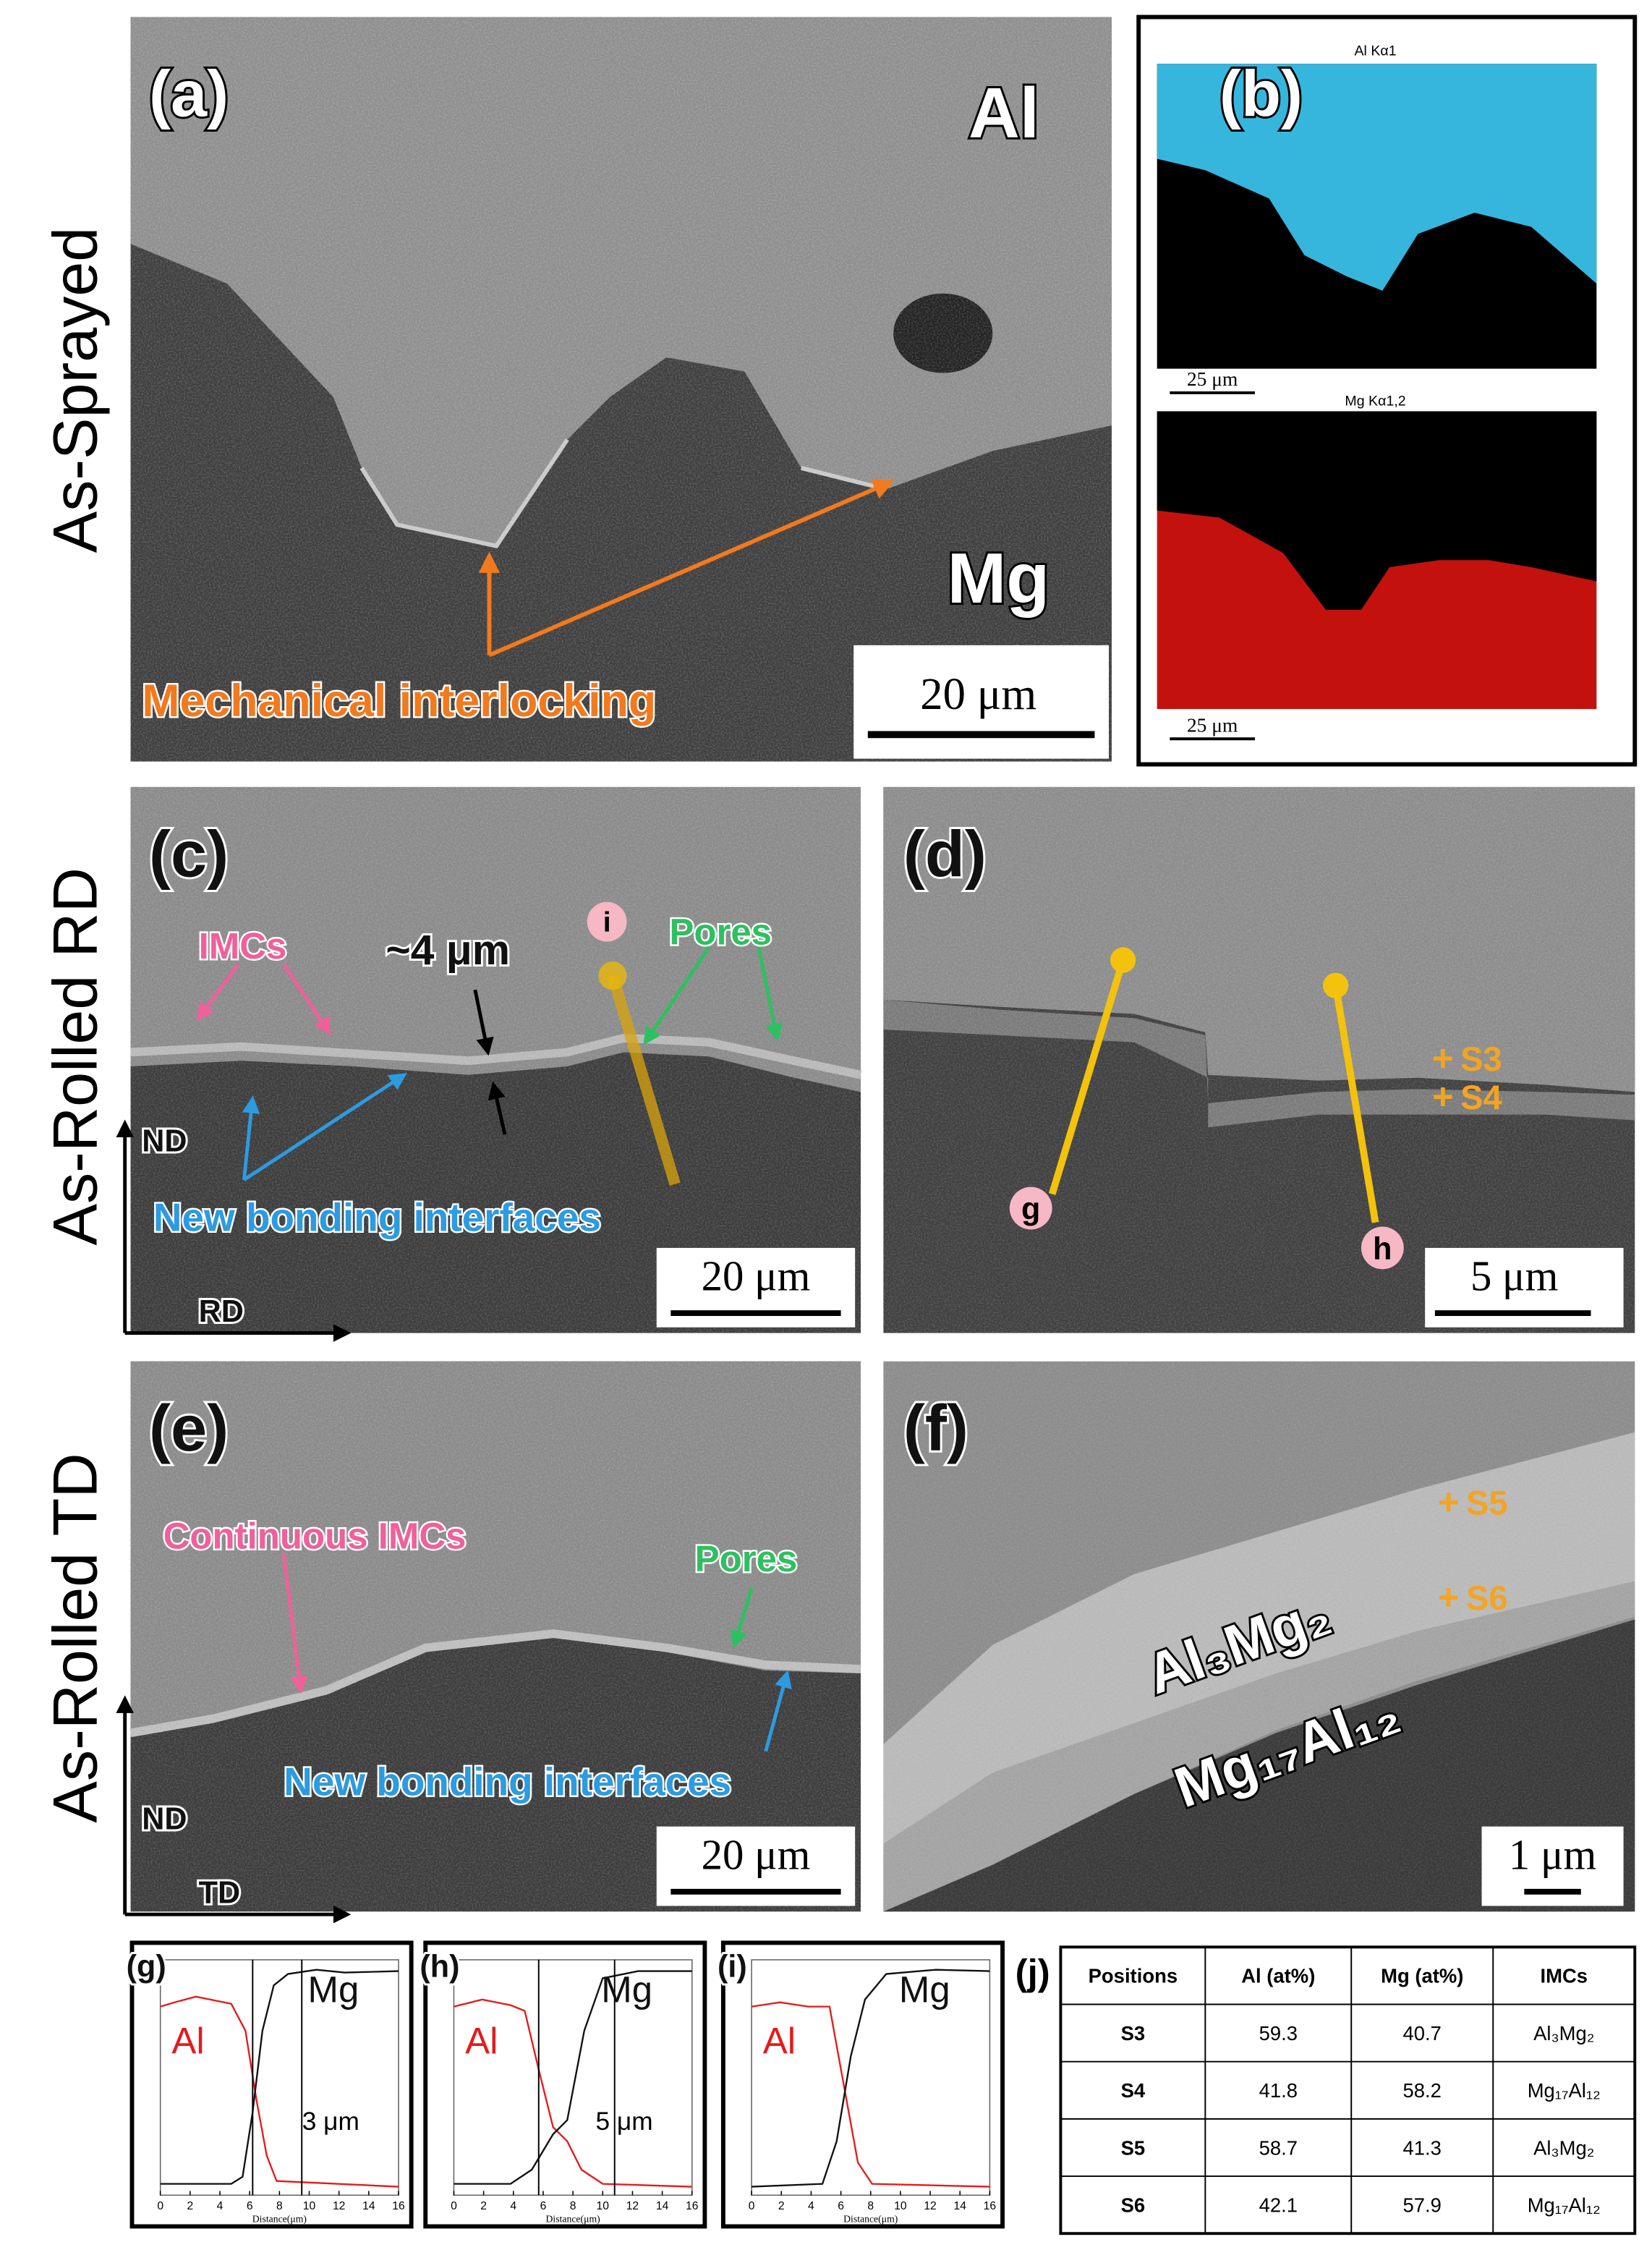  What do you see at coordinates (1259, 1059) in the screenshot?
I see `panel-d: (d) + S3 + S4 g h 5 μm` at bounding box center [1259, 1059].